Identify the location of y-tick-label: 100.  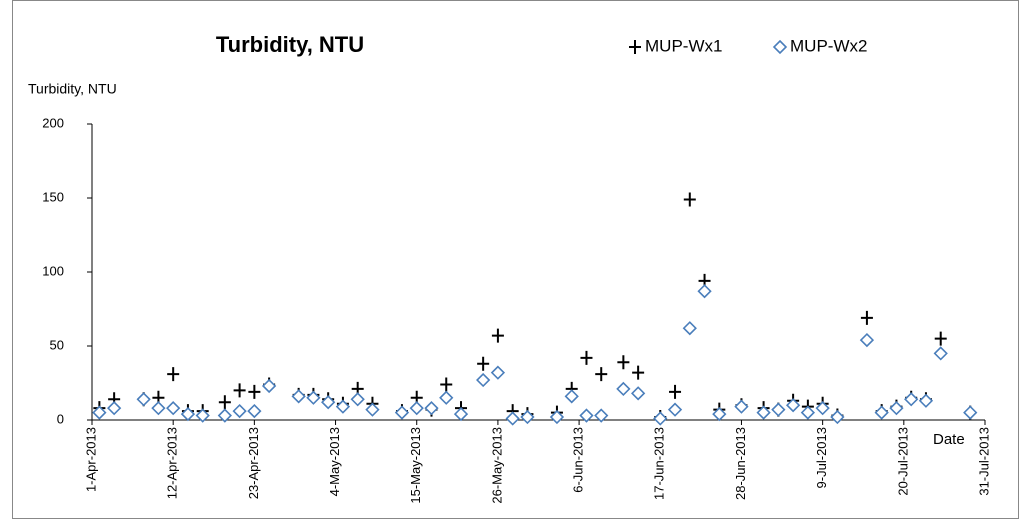
(53, 270).